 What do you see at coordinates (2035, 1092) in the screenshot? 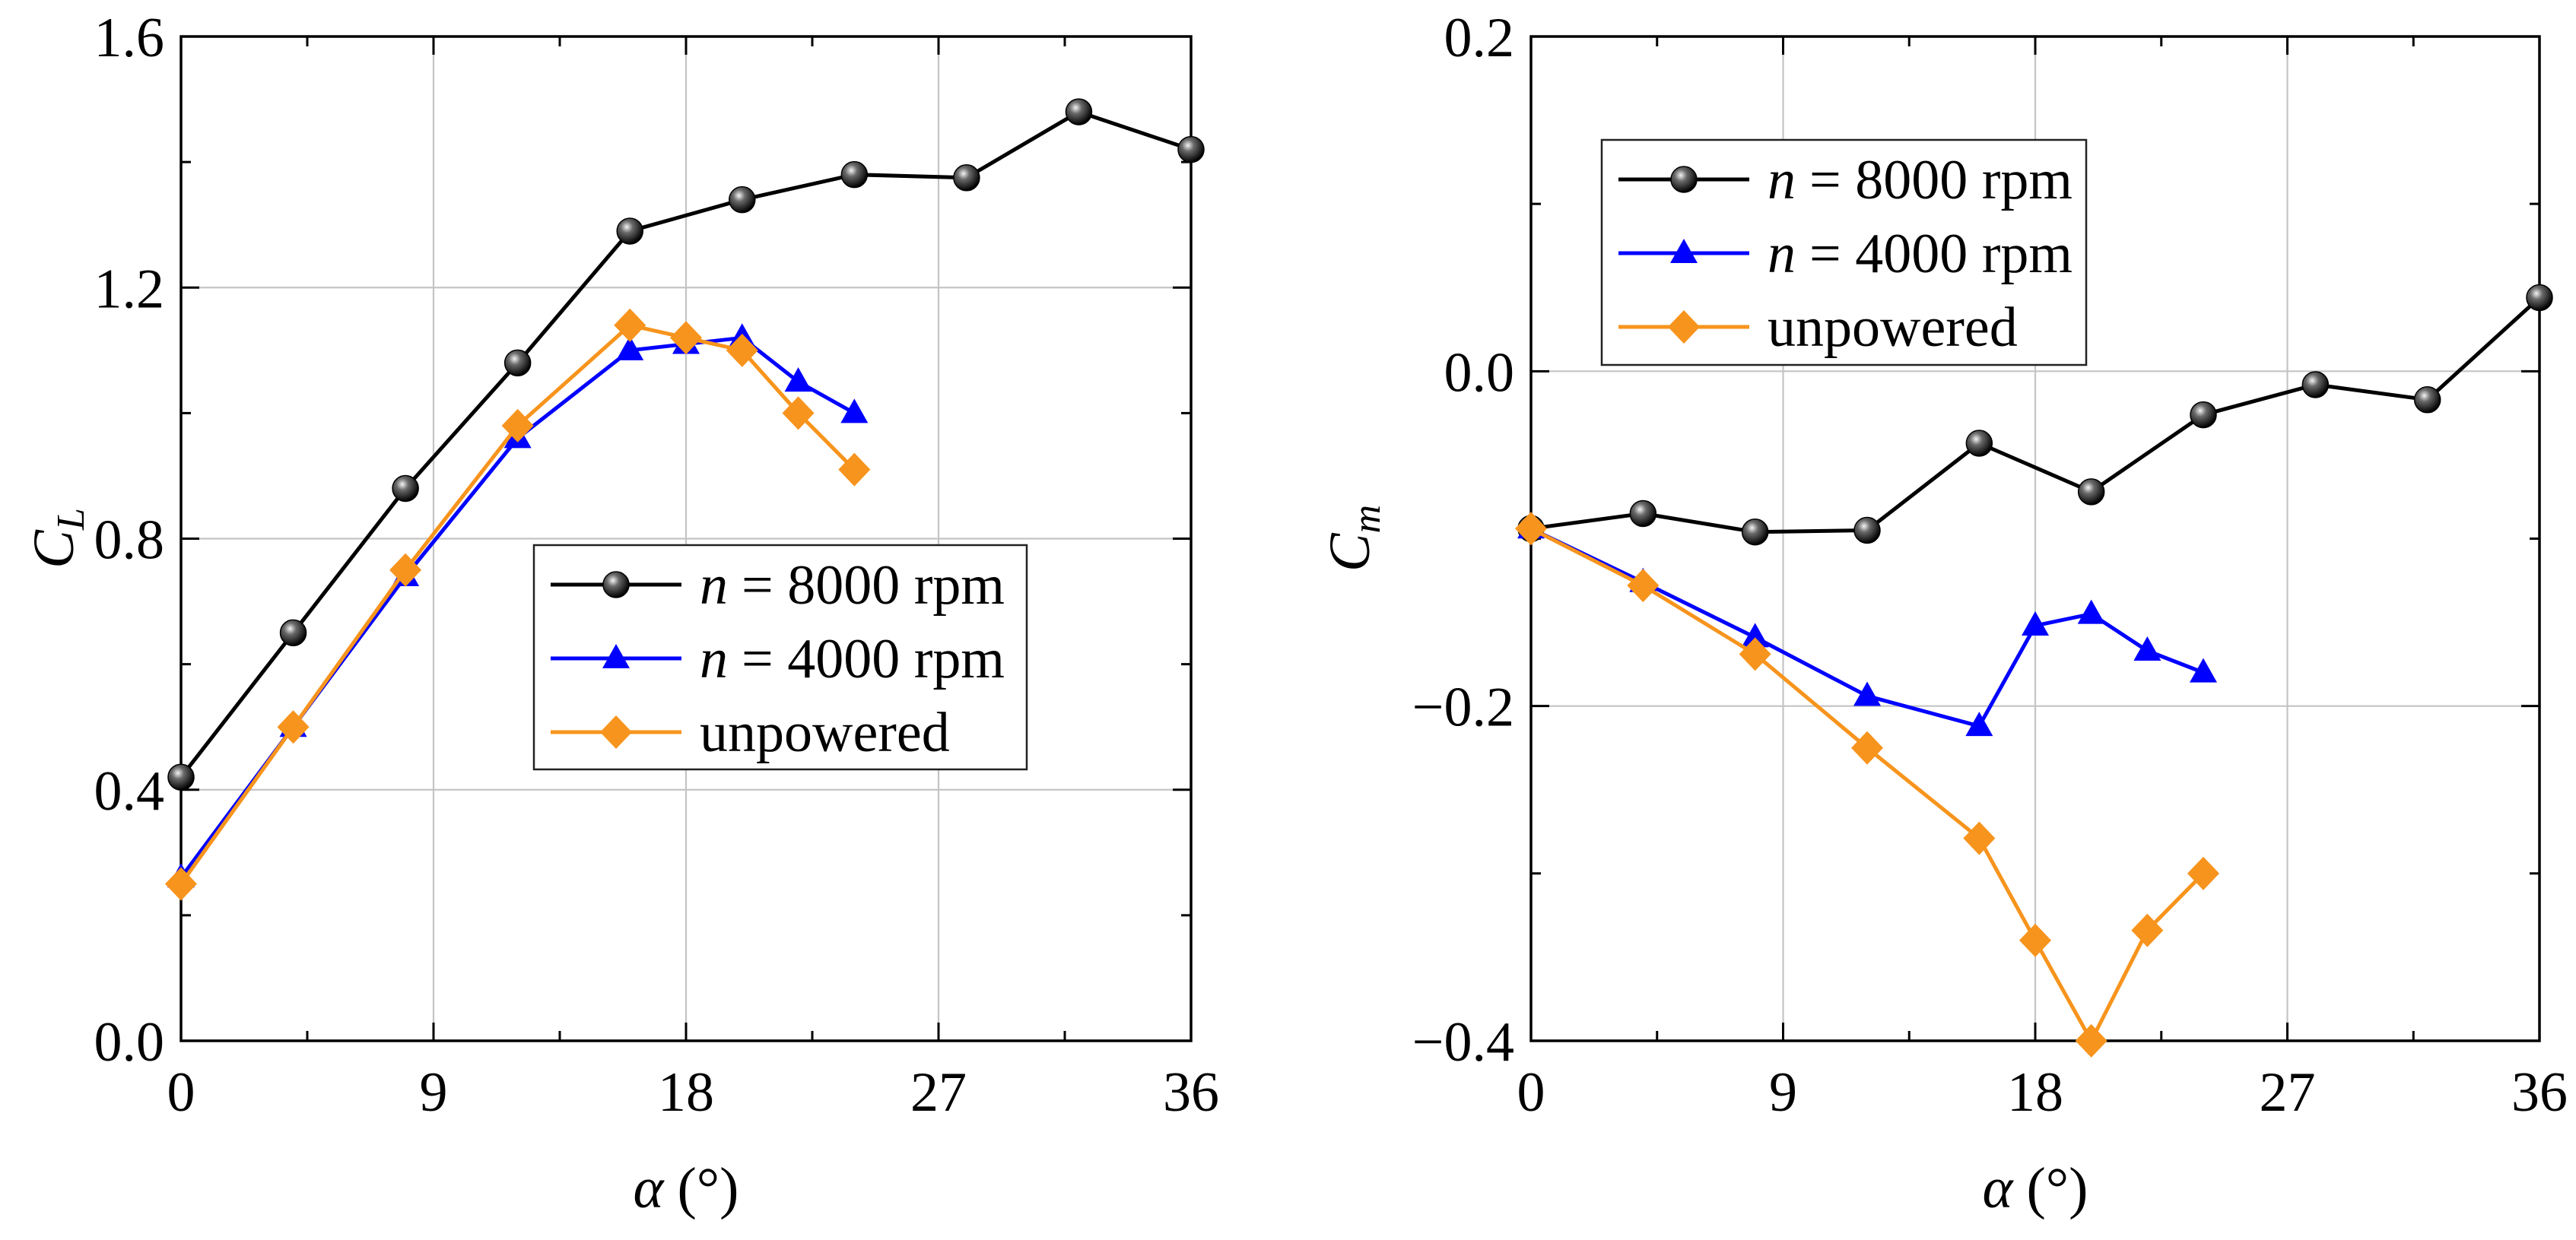
I see `x-tick-label: 18` at bounding box center [2035, 1092].